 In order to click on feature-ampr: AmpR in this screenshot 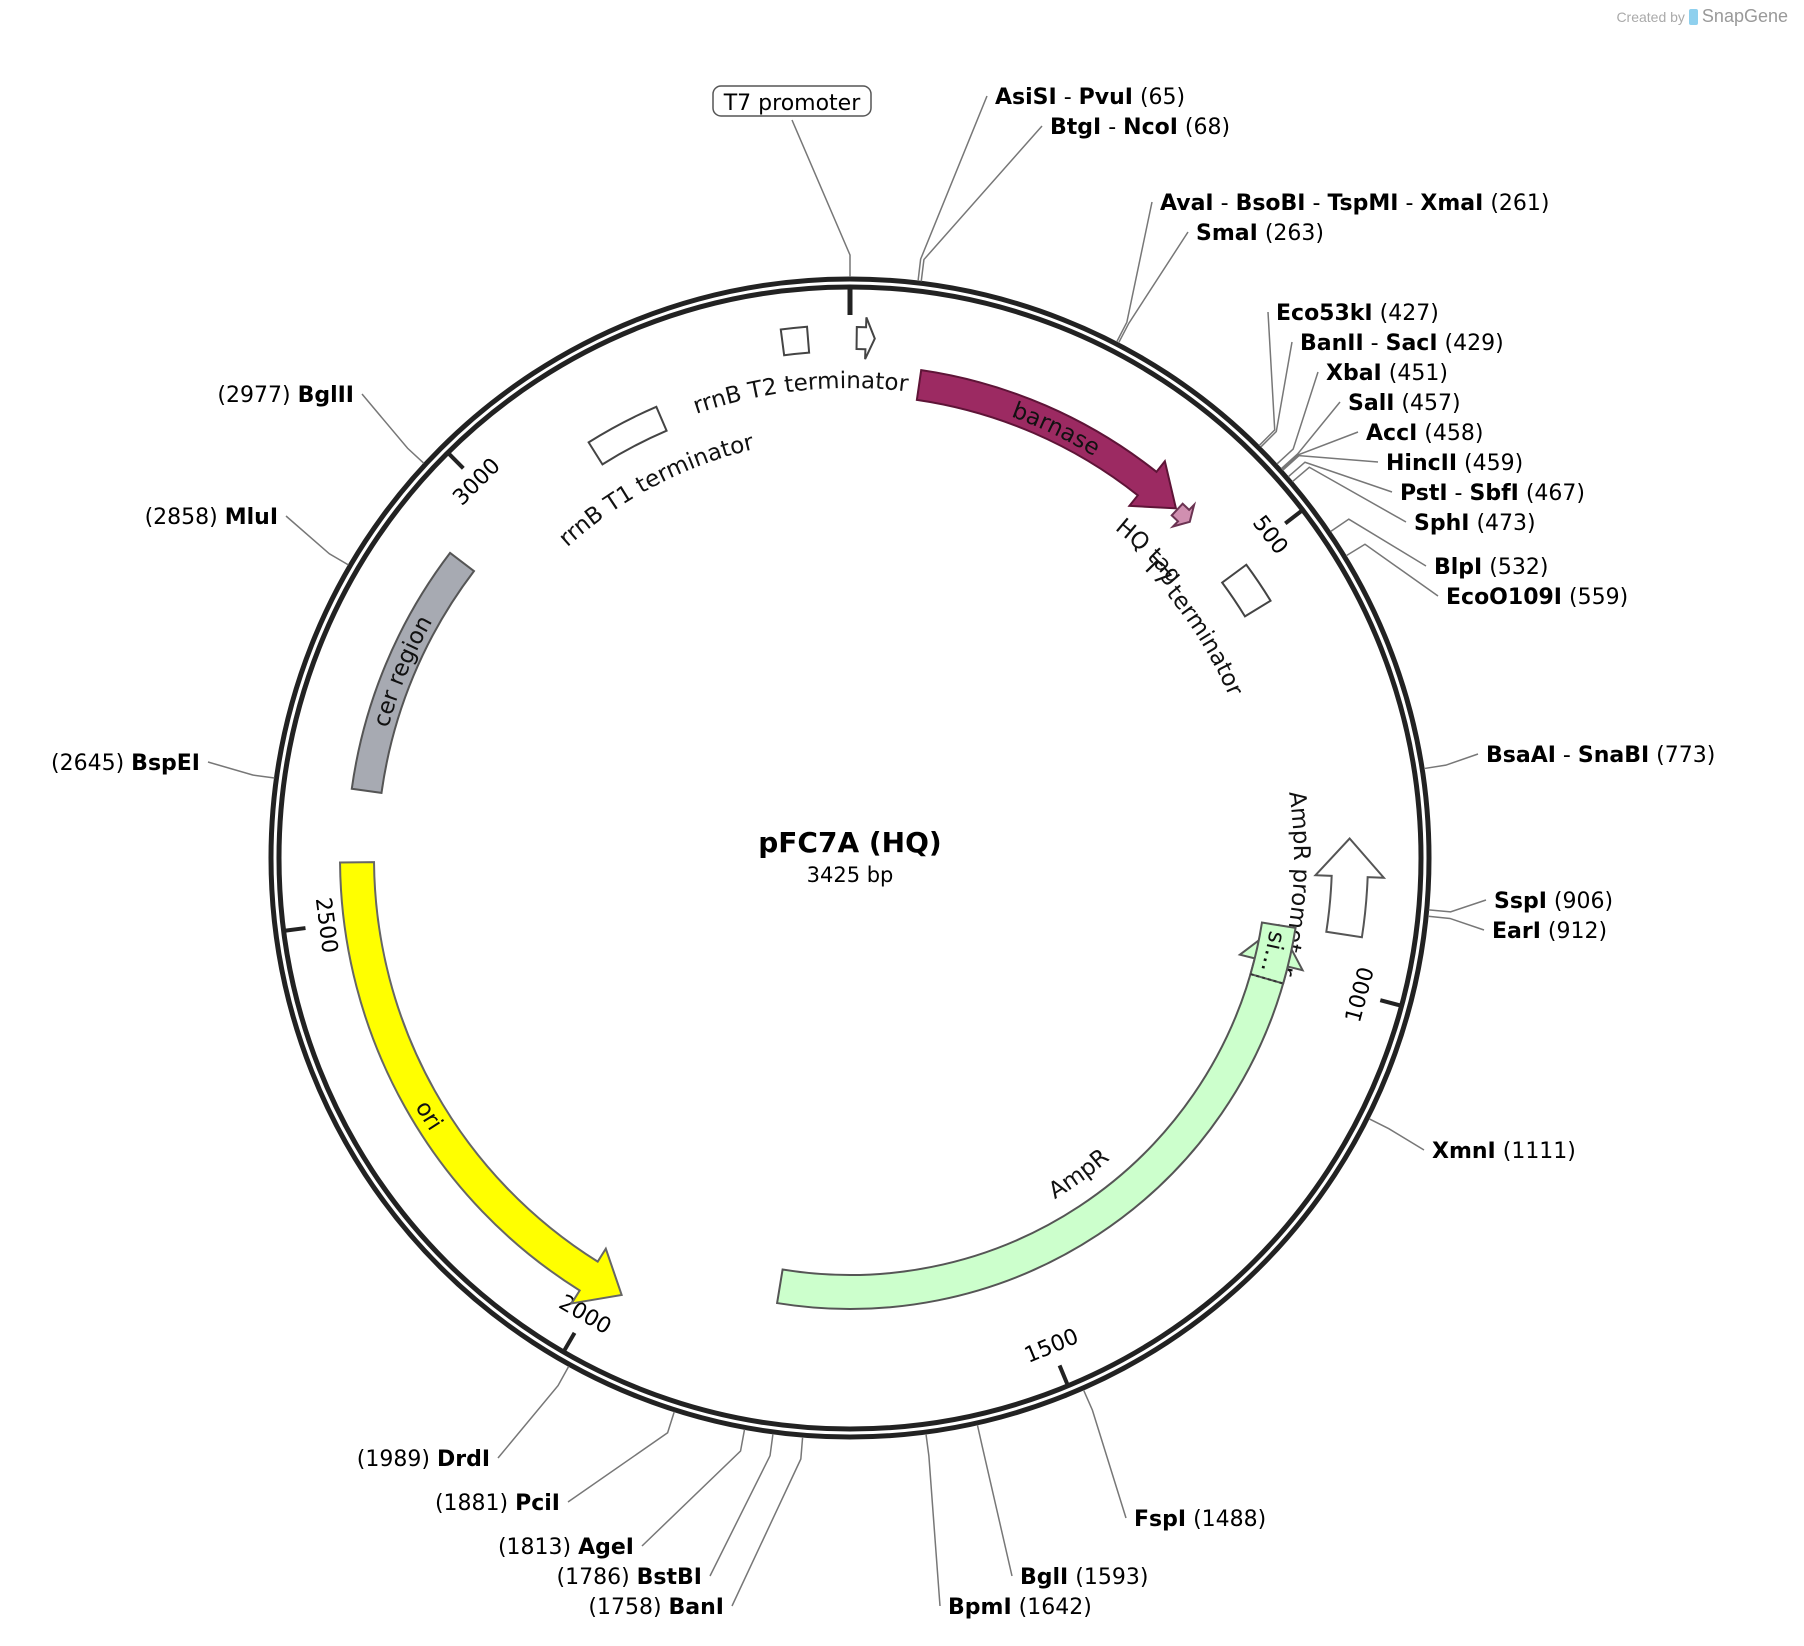, I will do `click(1040, 1116)`.